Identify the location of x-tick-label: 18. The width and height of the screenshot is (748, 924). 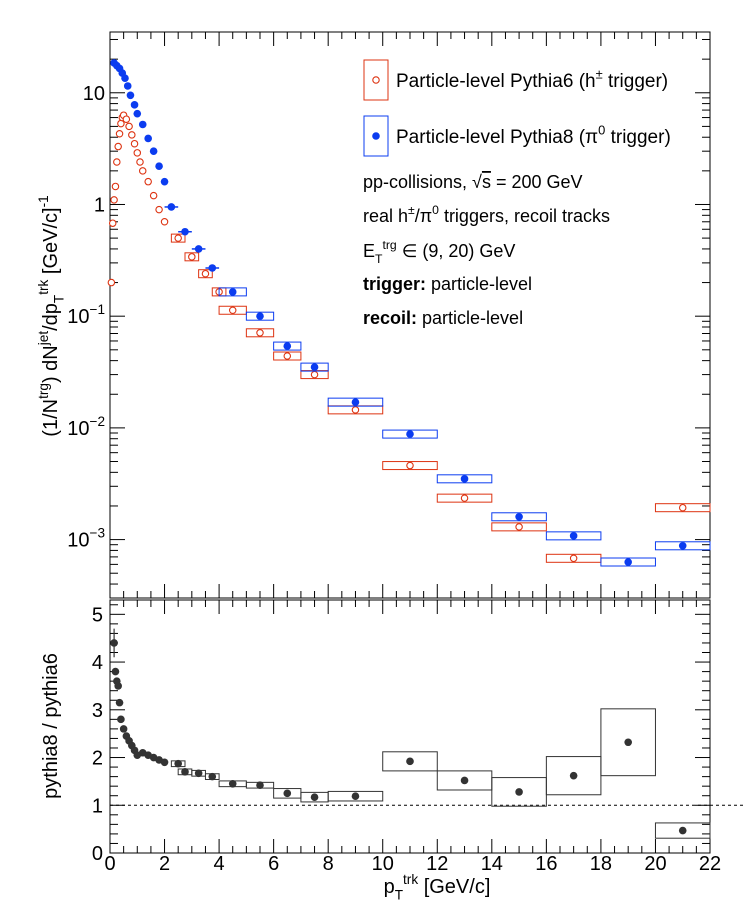
(601, 864).